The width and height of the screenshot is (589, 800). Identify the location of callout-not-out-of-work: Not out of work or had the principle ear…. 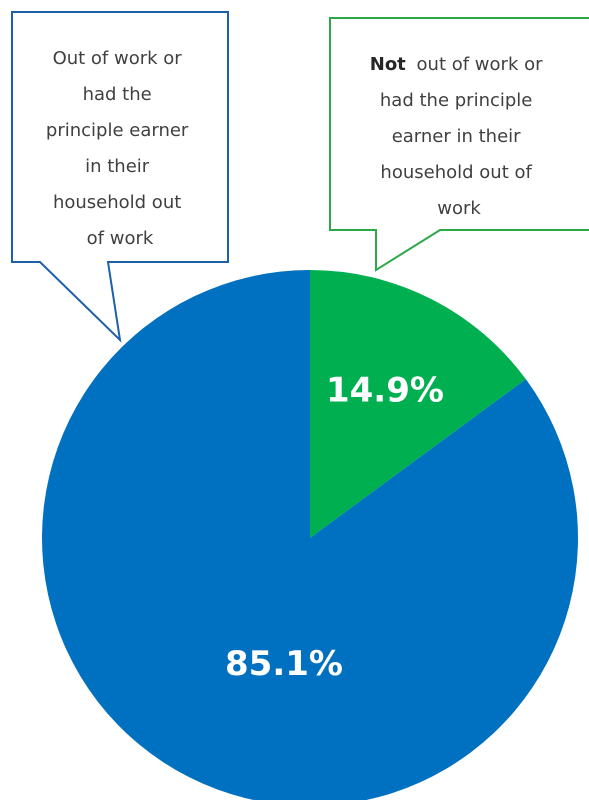
(459, 144).